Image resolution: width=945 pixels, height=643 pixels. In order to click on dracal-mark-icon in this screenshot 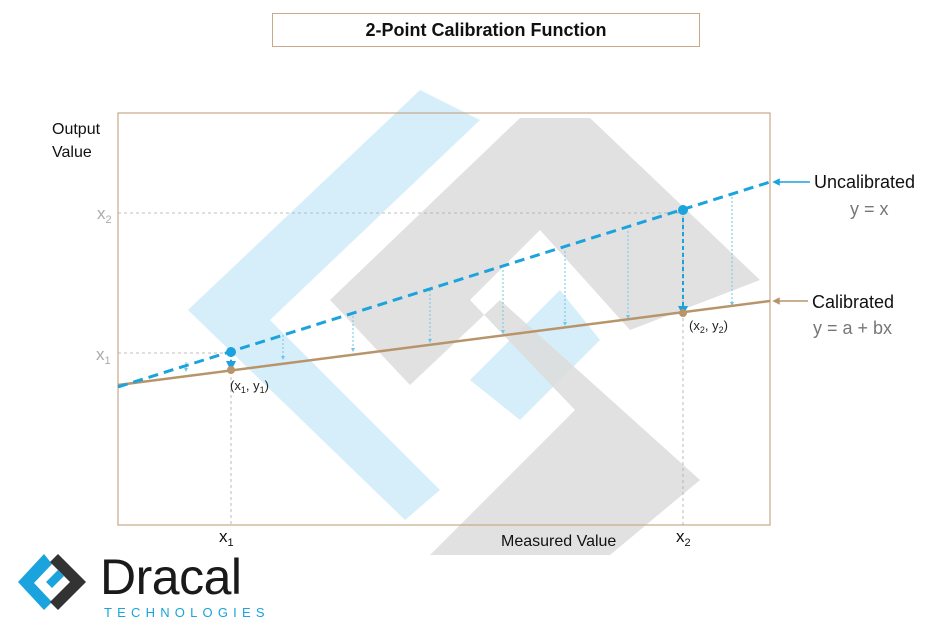, I will do `click(52, 582)`.